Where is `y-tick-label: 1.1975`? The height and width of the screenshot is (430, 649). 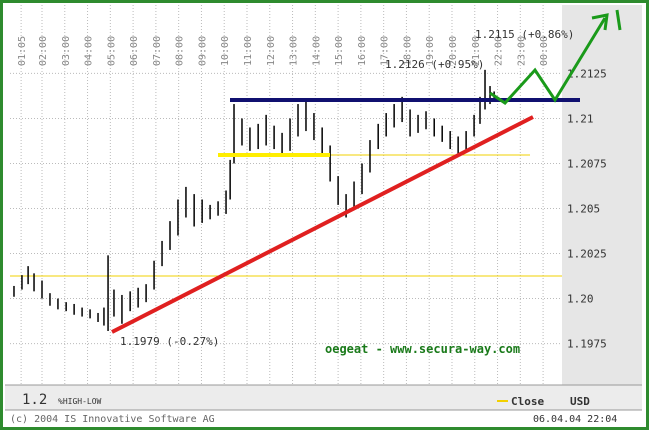 y-tick-label: 1.1975 is located at coordinates (587, 344).